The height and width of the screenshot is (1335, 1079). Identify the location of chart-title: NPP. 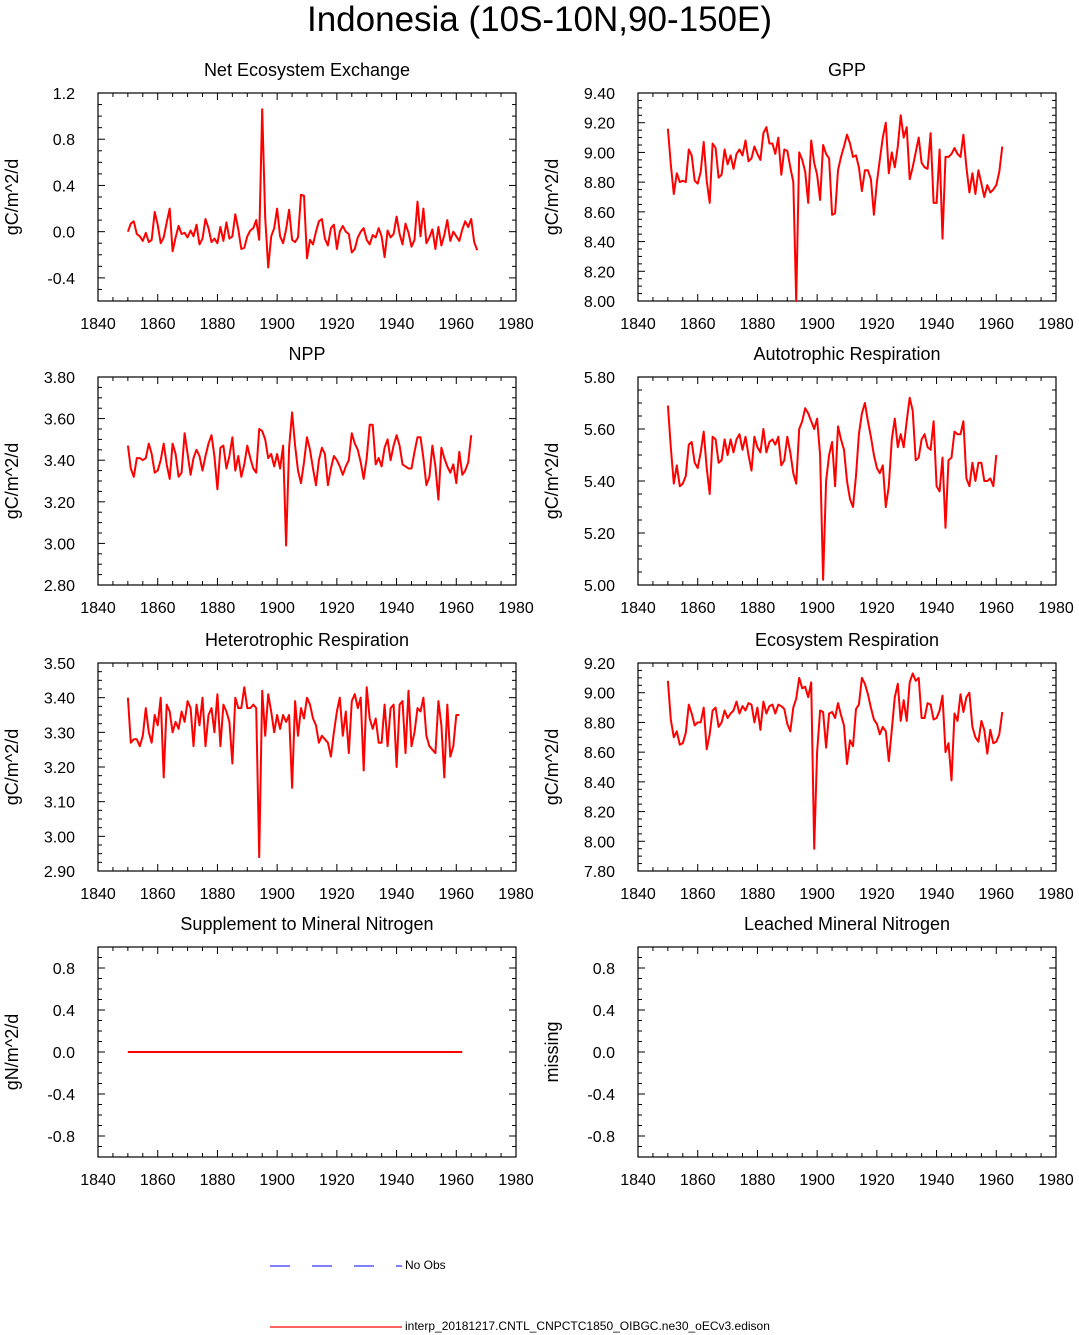
(306, 354).